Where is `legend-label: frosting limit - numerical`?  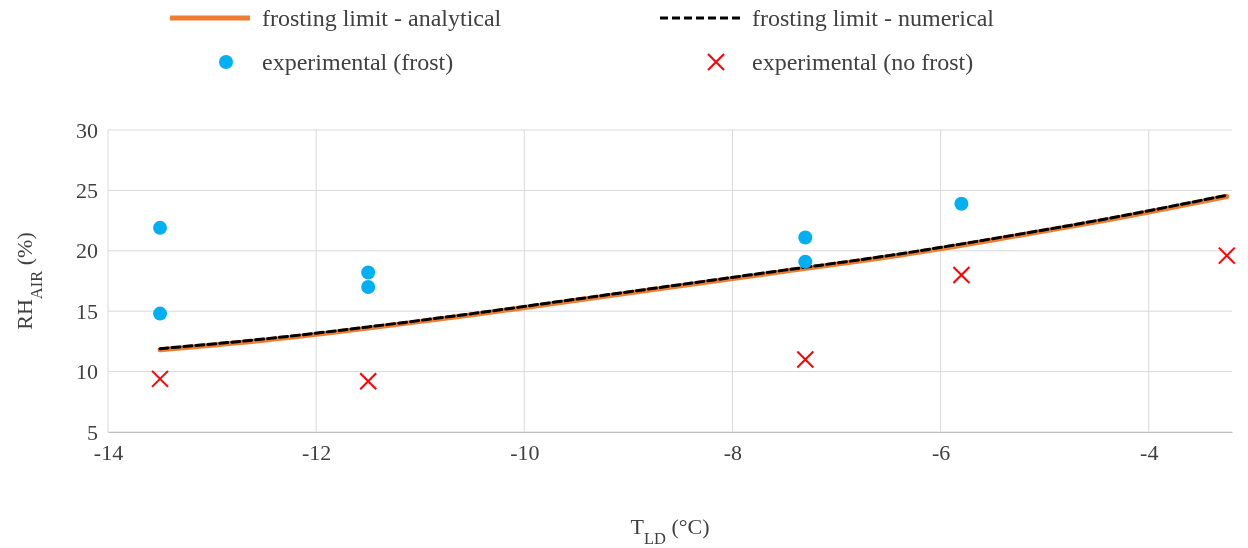
legend-label: frosting limit - numerical is located at coordinates (873, 18).